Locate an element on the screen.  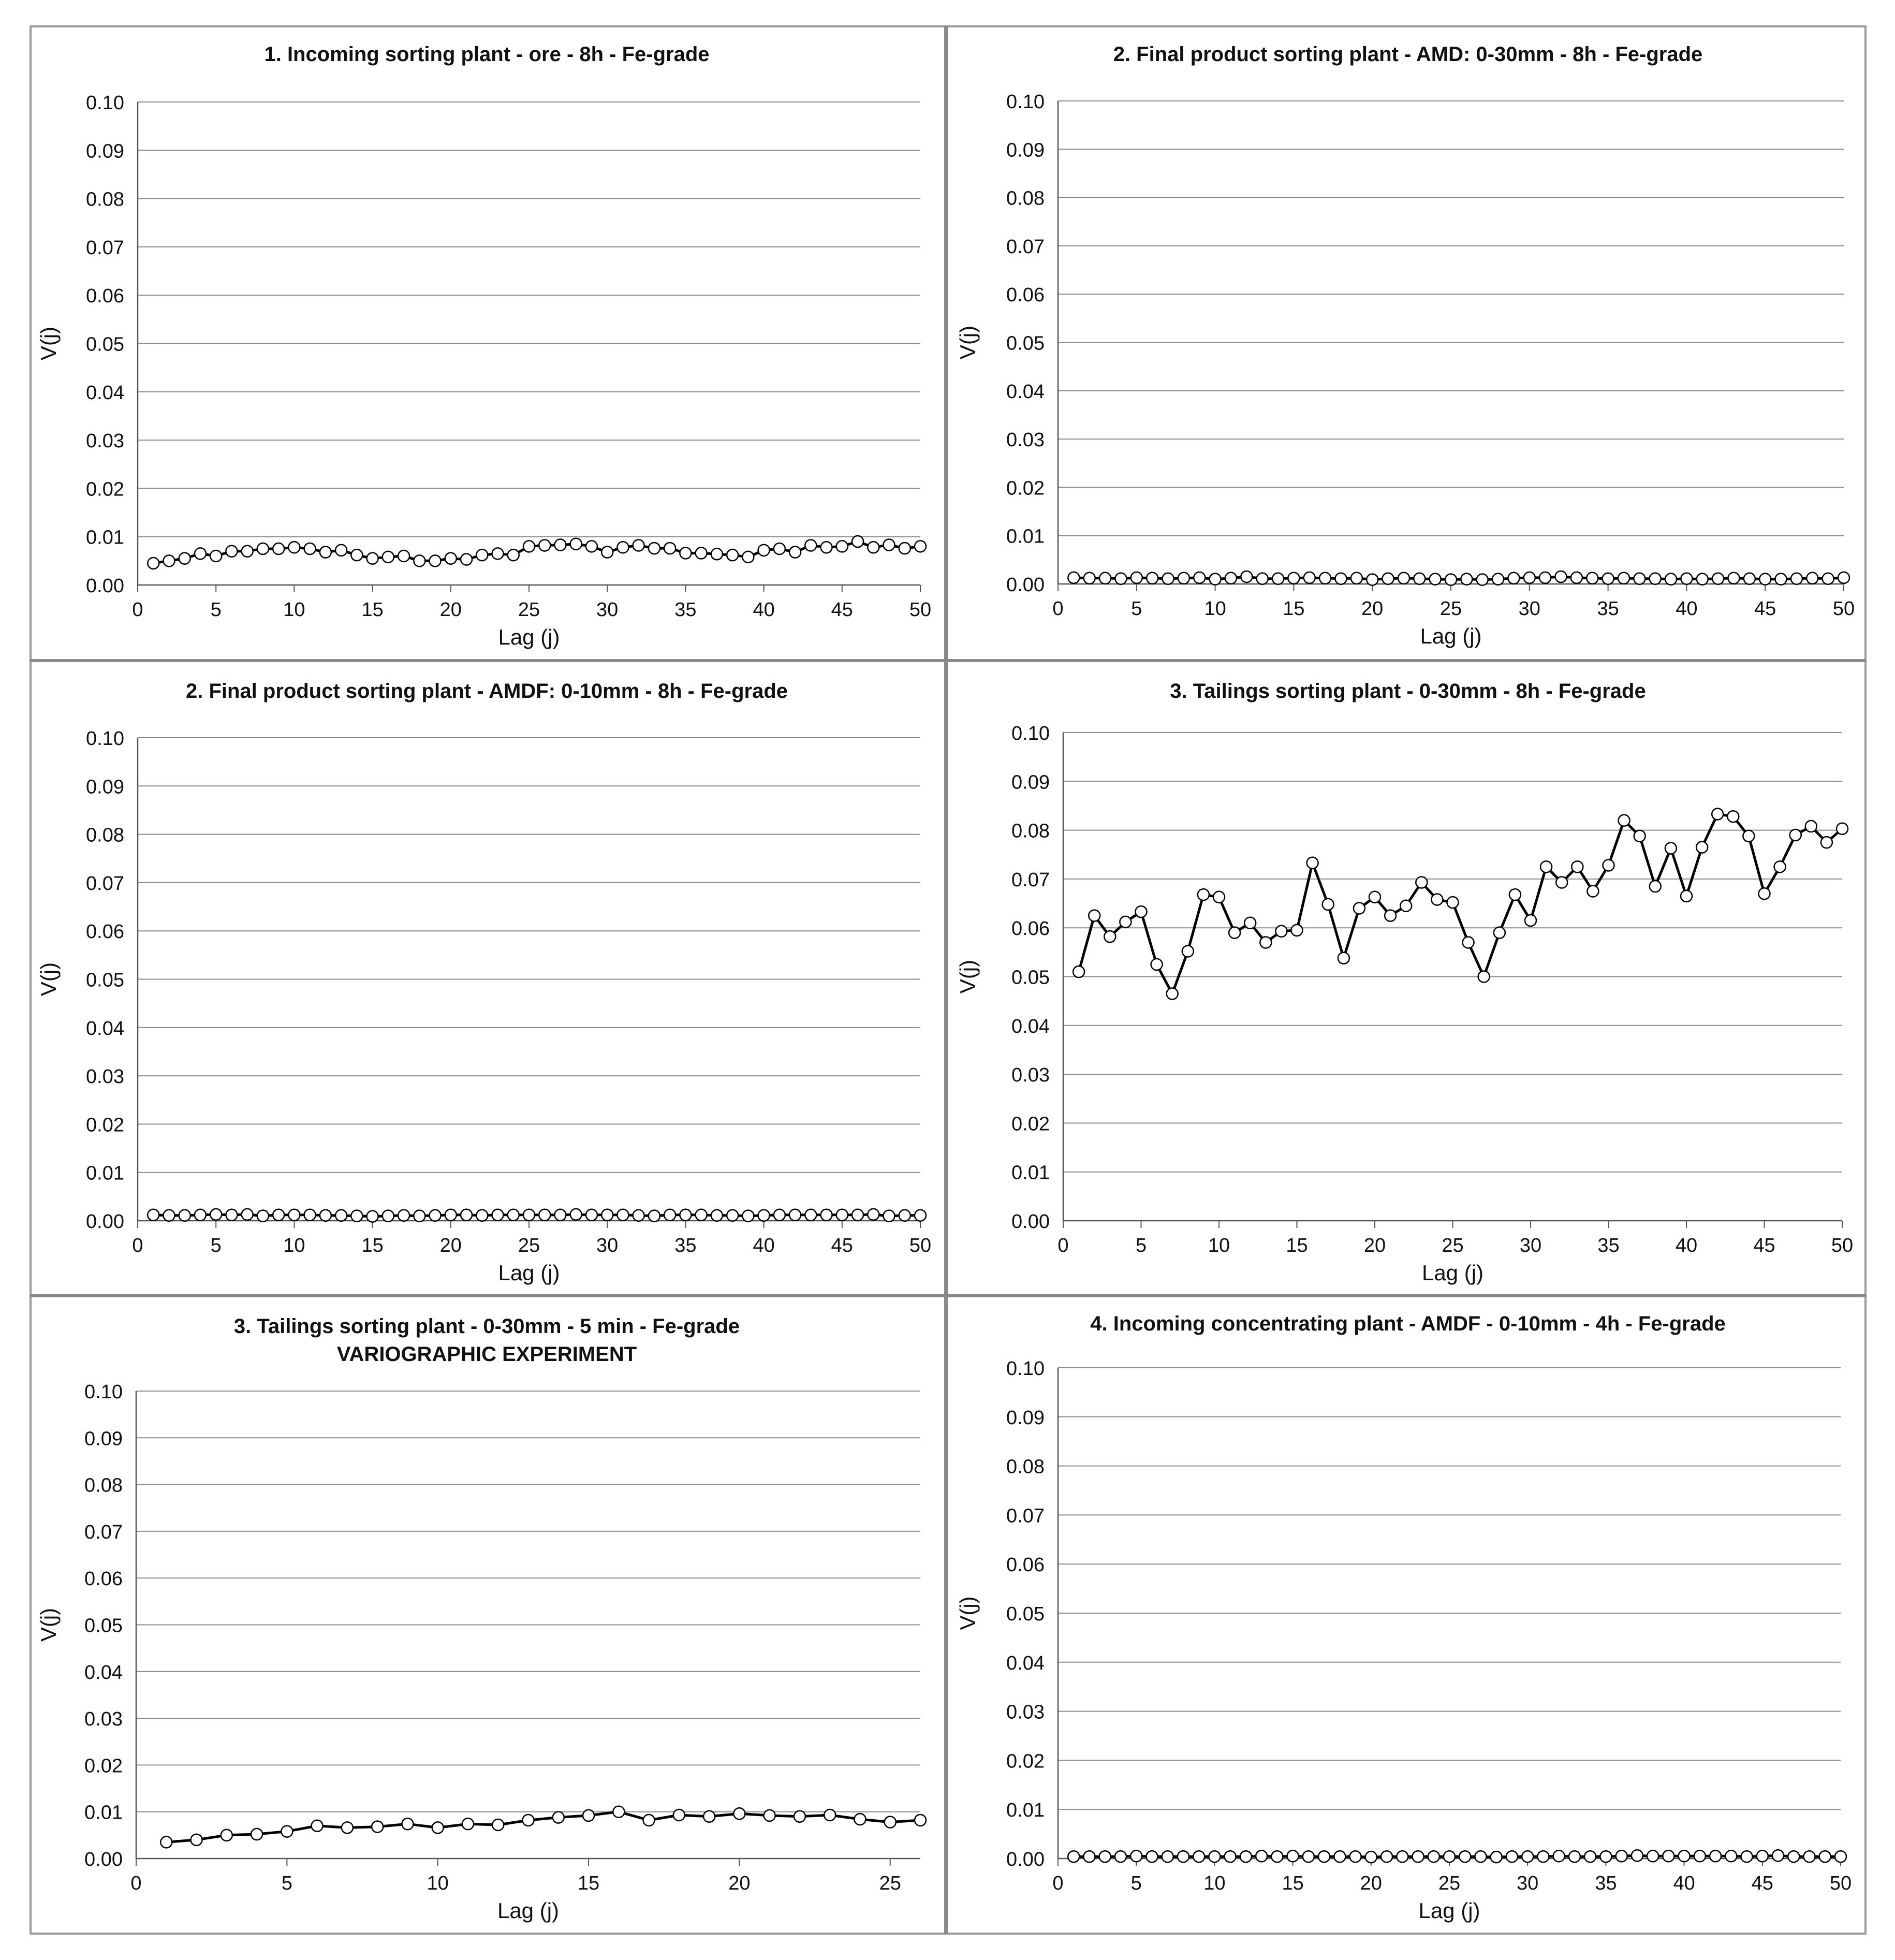
chart-5-xtick-label-0: 0 is located at coordinates (135, 1883).